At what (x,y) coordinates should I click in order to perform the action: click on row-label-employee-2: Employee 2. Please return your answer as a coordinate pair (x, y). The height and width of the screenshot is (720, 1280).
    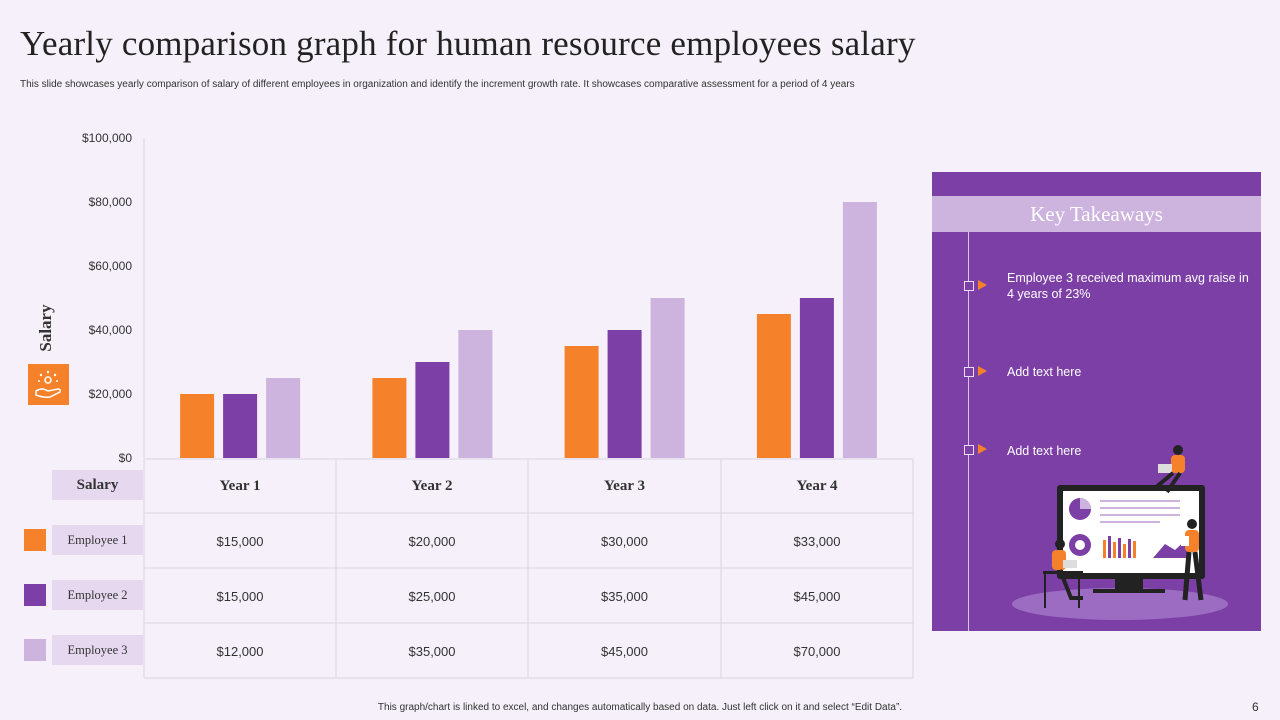
    Looking at the image, I should click on (97, 595).